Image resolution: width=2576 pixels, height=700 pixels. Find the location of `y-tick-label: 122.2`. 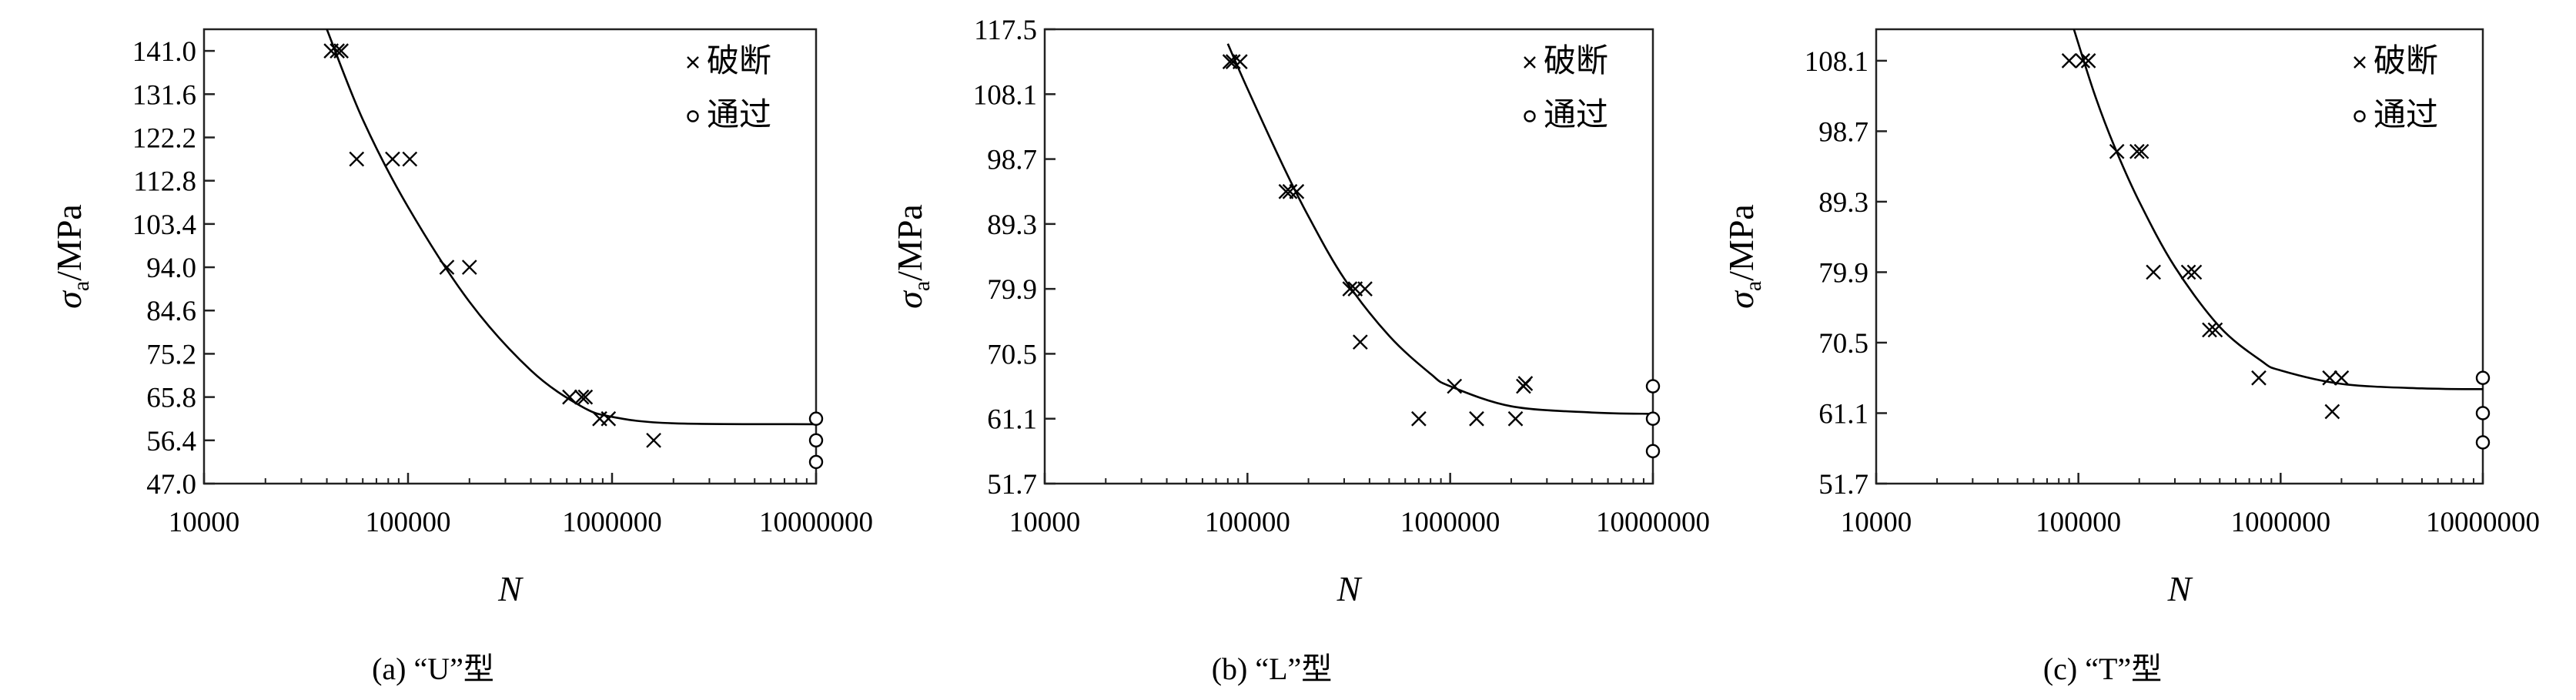

y-tick-label: 122.2 is located at coordinates (164, 138).